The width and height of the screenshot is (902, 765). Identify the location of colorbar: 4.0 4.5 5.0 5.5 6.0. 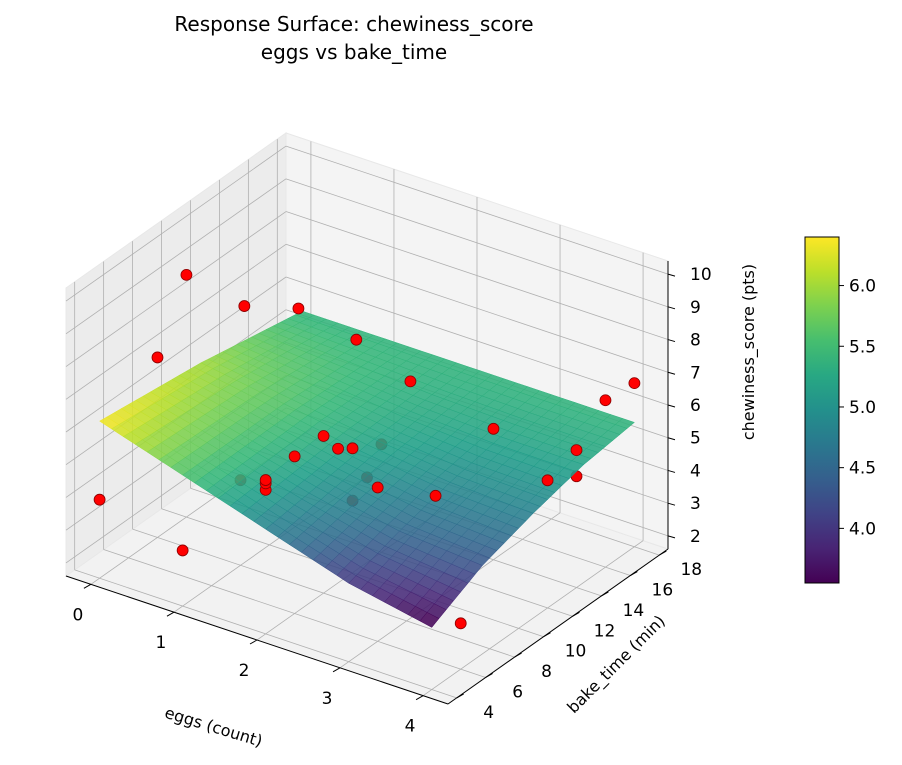
(840, 410).